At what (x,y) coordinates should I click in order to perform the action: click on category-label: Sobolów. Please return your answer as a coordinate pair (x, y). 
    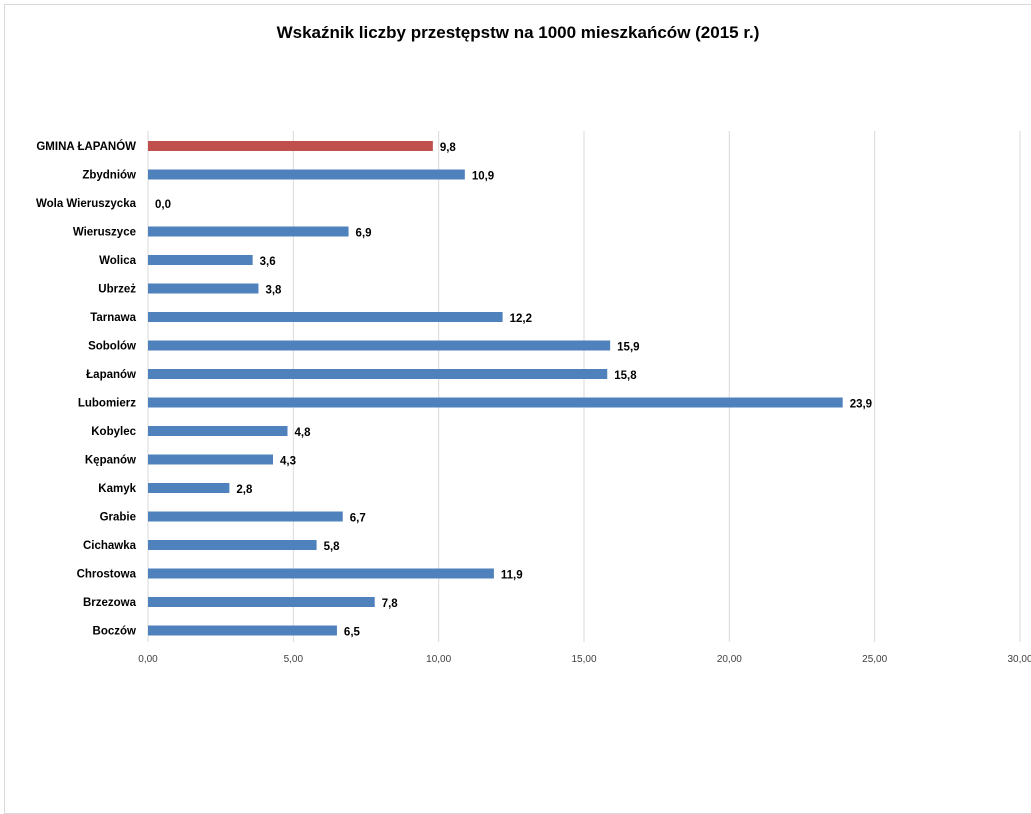
    Looking at the image, I should click on (112, 347).